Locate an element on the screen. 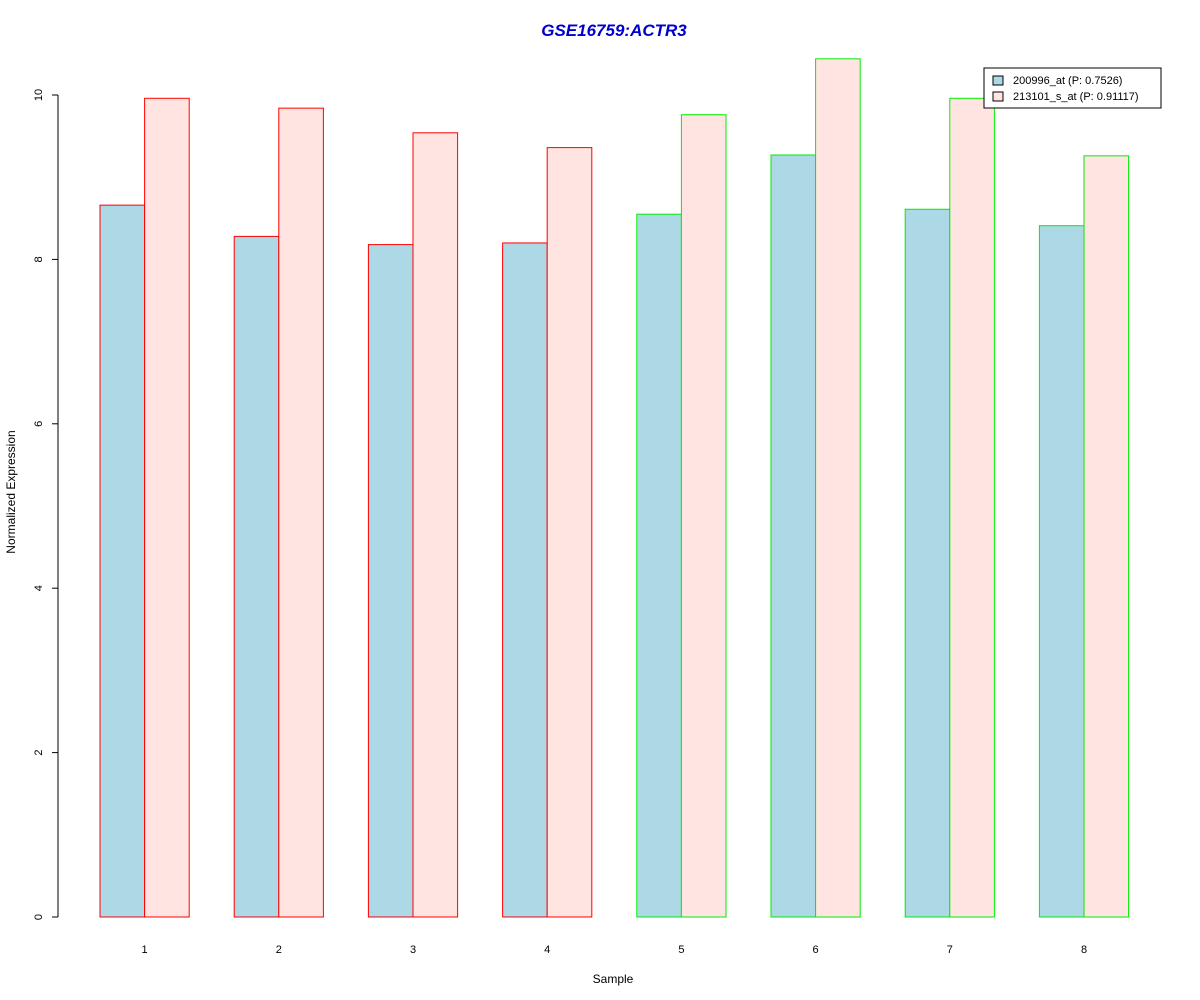 Image resolution: width=1200 pixels, height=1000 pixels. y-tick-label: 10 is located at coordinates (39, 95).